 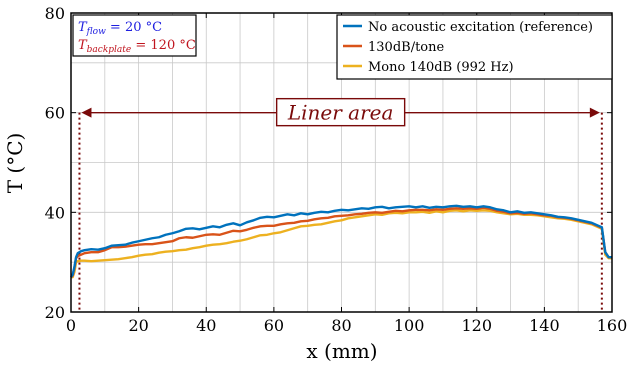 I want to click on x-tick-label: 0, so click(x=71, y=325).